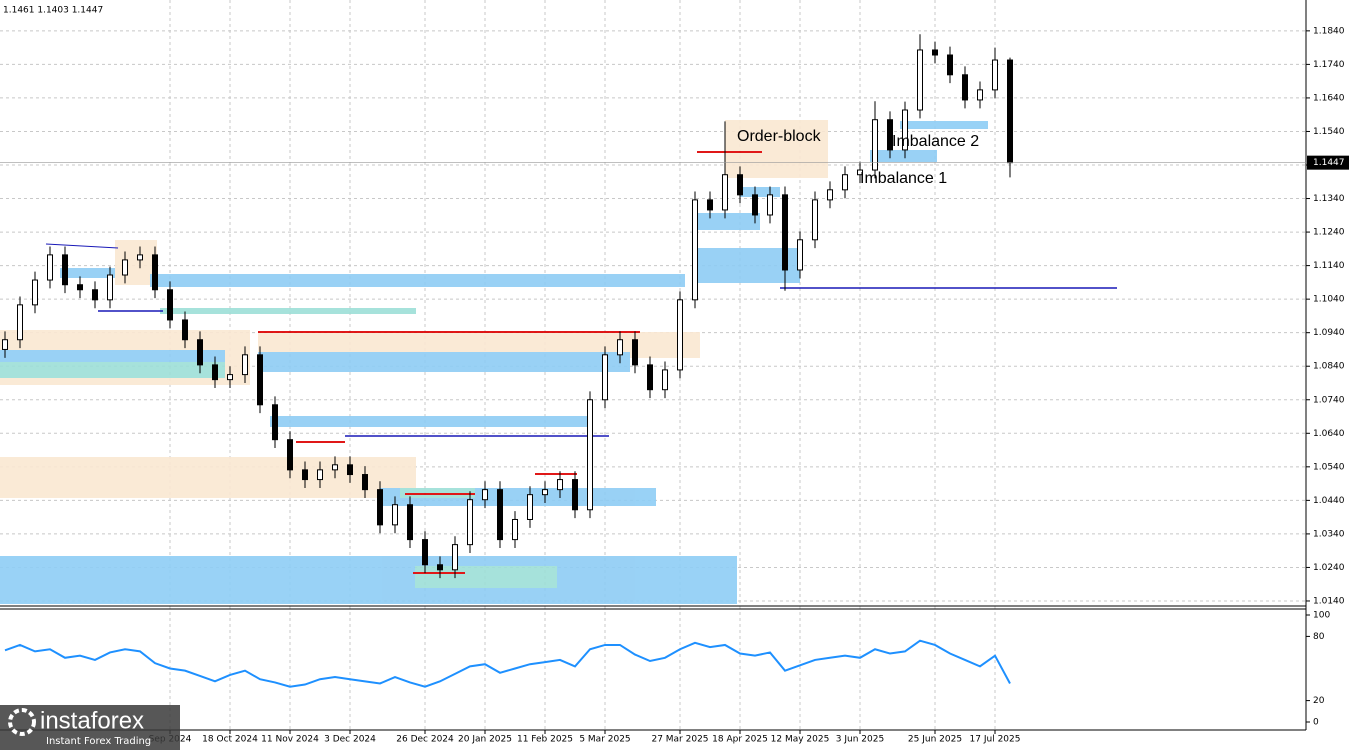  What do you see at coordinates (230, 740) in the screenshot?
I see `x-tick-label: 18 Oct 2024` at bounding box center [230, 740].